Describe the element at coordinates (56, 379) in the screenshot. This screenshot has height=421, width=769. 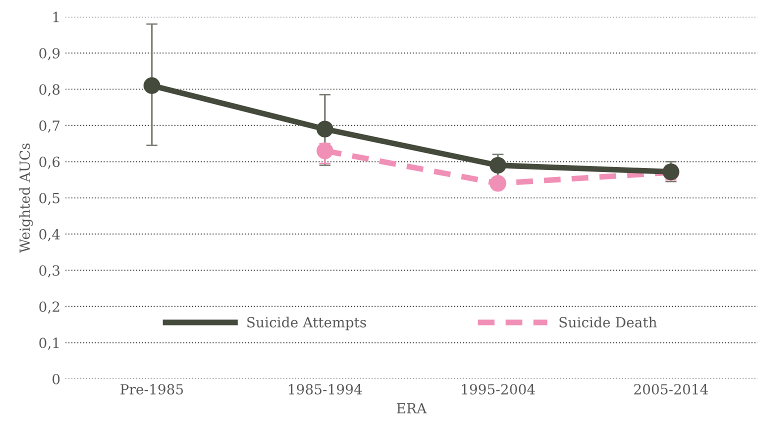
I see `y-tick-label: 0` at that location.